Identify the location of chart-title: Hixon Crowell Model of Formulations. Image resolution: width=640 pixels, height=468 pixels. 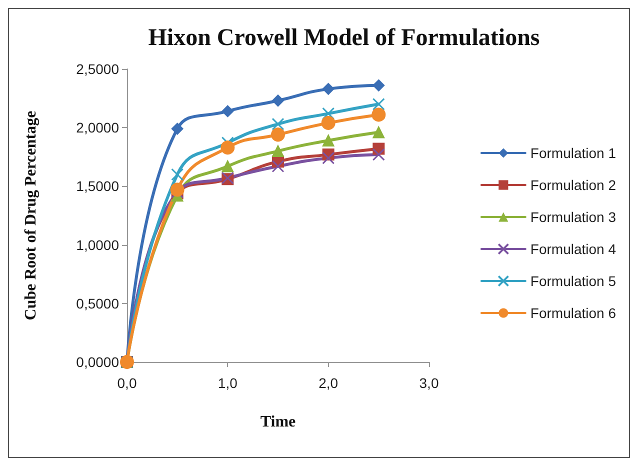
(344, 38).